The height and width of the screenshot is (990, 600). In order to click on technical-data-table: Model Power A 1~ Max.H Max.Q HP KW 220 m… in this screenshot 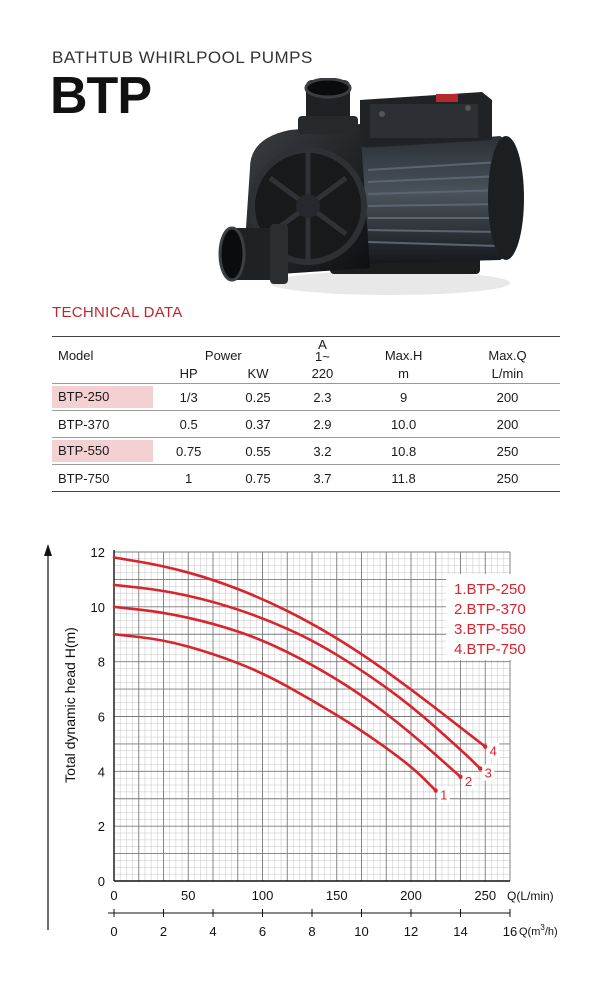, I will do `click(306, 414)`.